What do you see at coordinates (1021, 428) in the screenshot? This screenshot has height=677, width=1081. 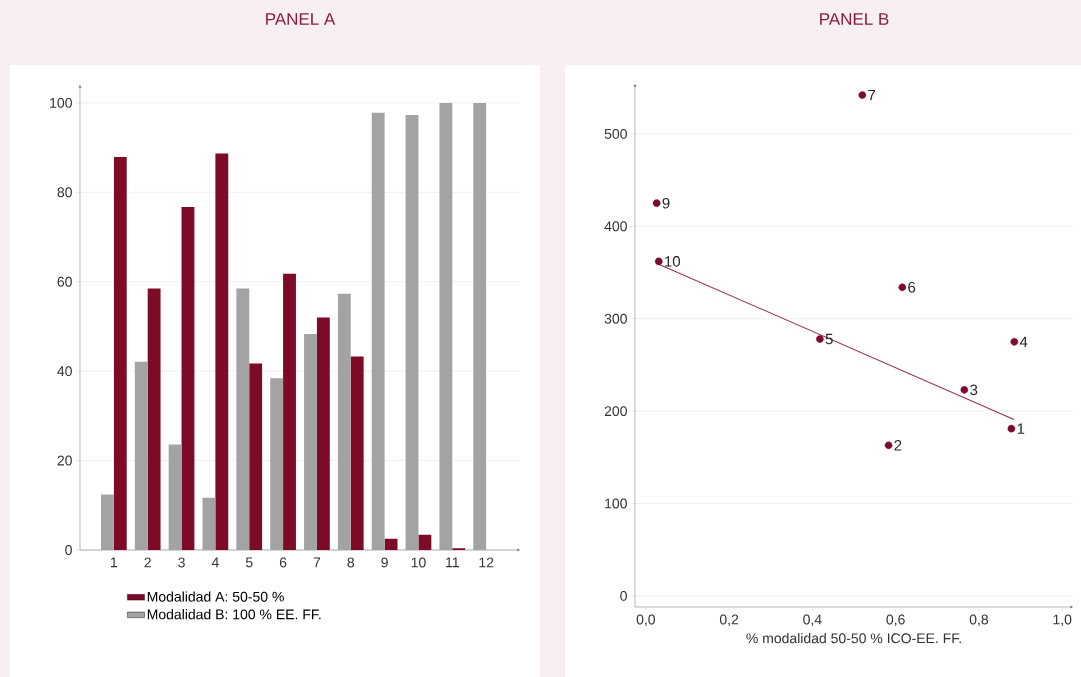 I see `annotation: 1` at bounding box center [1021, 428].